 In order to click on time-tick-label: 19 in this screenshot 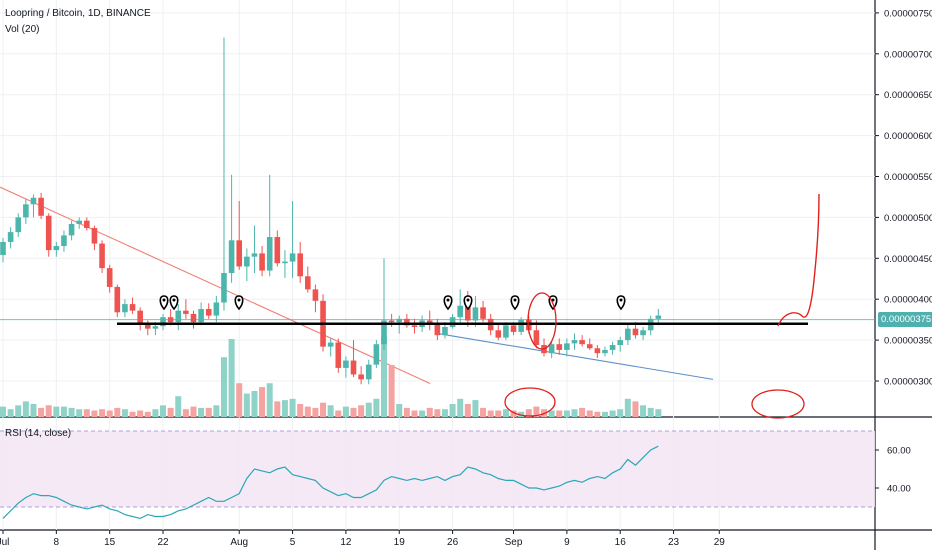, I will do `click(400, 542)`.